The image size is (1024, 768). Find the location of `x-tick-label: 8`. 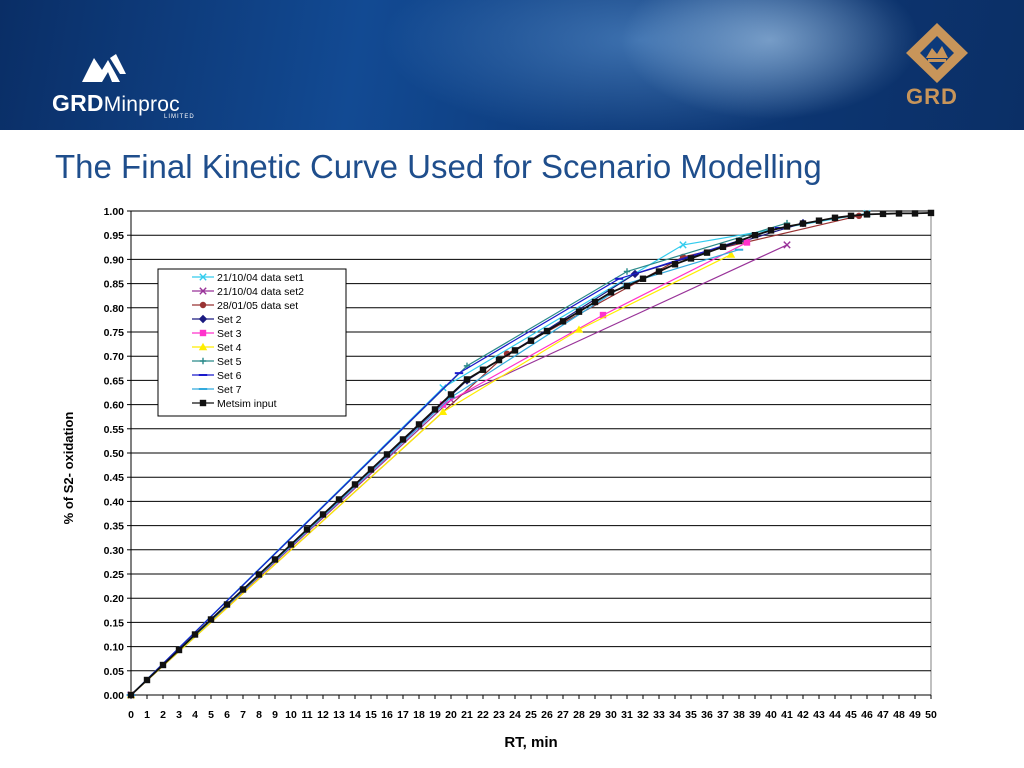

x-tick-label: 8 is located at coordinates (259, 715).